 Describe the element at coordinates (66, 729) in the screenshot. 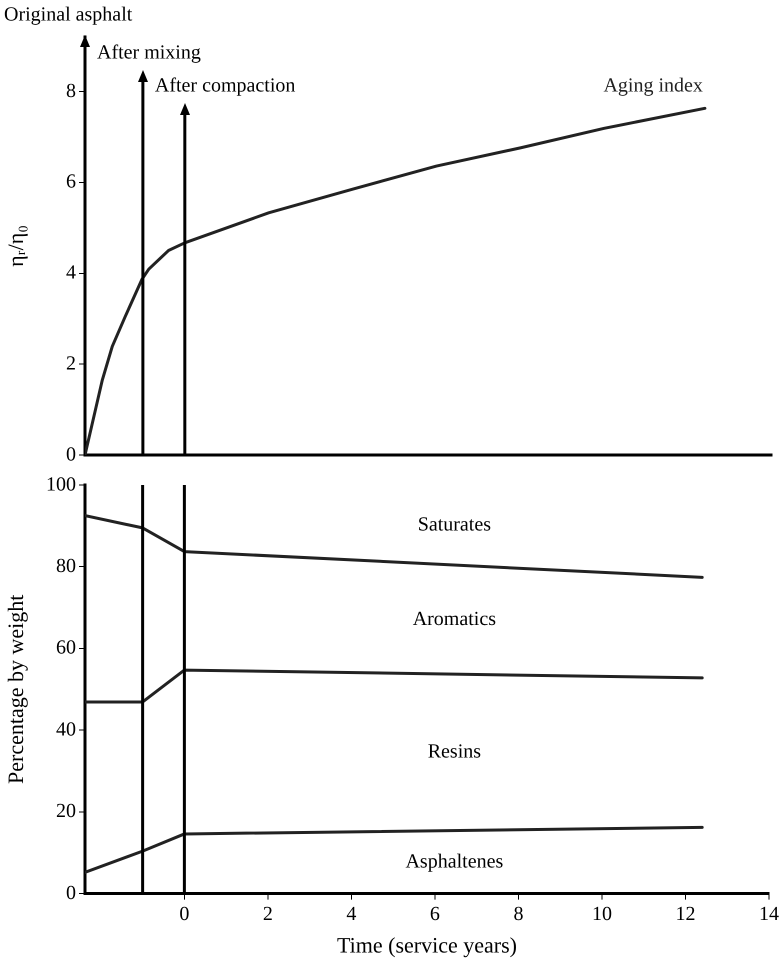

I see `y-tick-label: 40` at that location.